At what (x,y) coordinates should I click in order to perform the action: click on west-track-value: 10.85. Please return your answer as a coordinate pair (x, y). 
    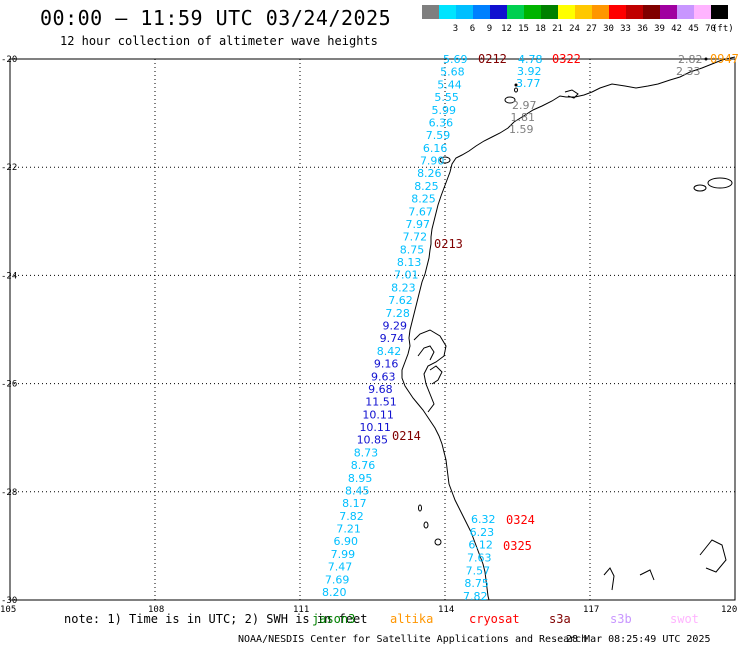
    Looking at the image, I should click on (373, 440).